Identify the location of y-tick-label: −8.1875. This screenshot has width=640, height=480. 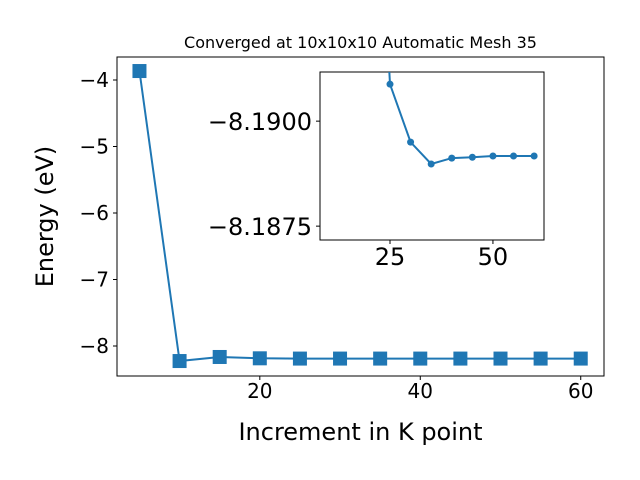
(260, 227).